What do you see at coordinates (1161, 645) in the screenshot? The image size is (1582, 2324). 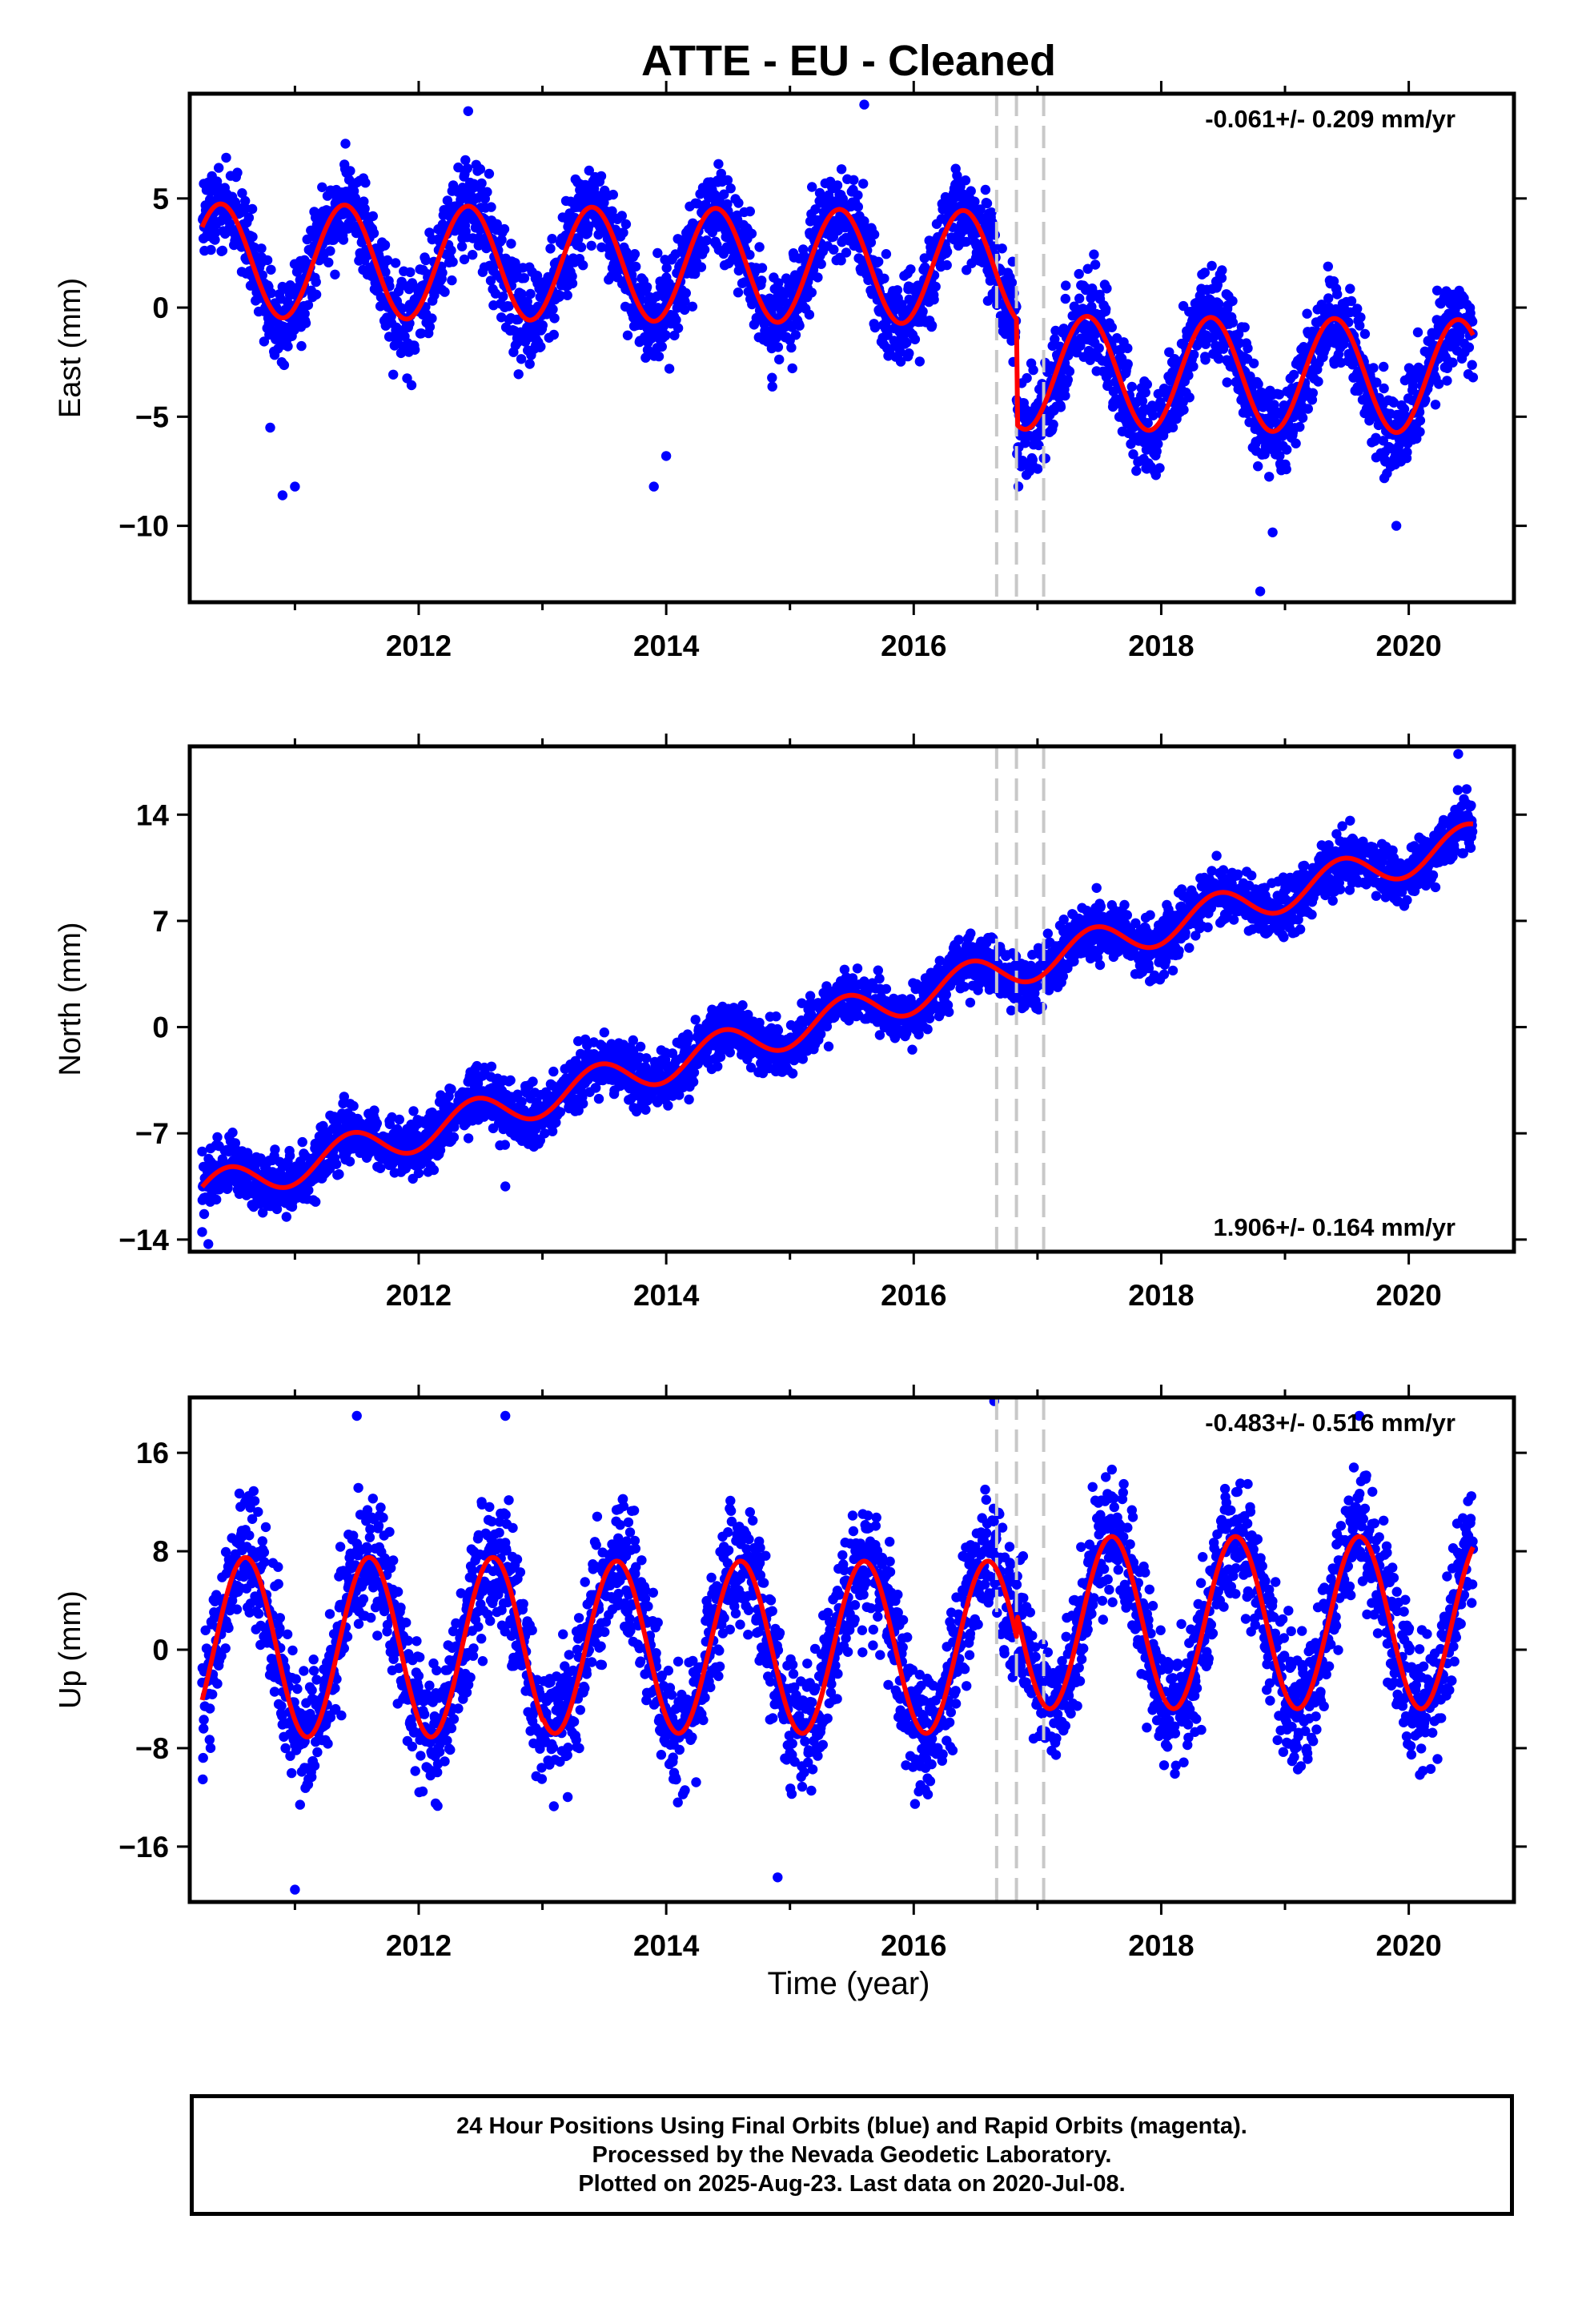 I see `x-tick-label: 2018` at bounding box center [1161, 645].